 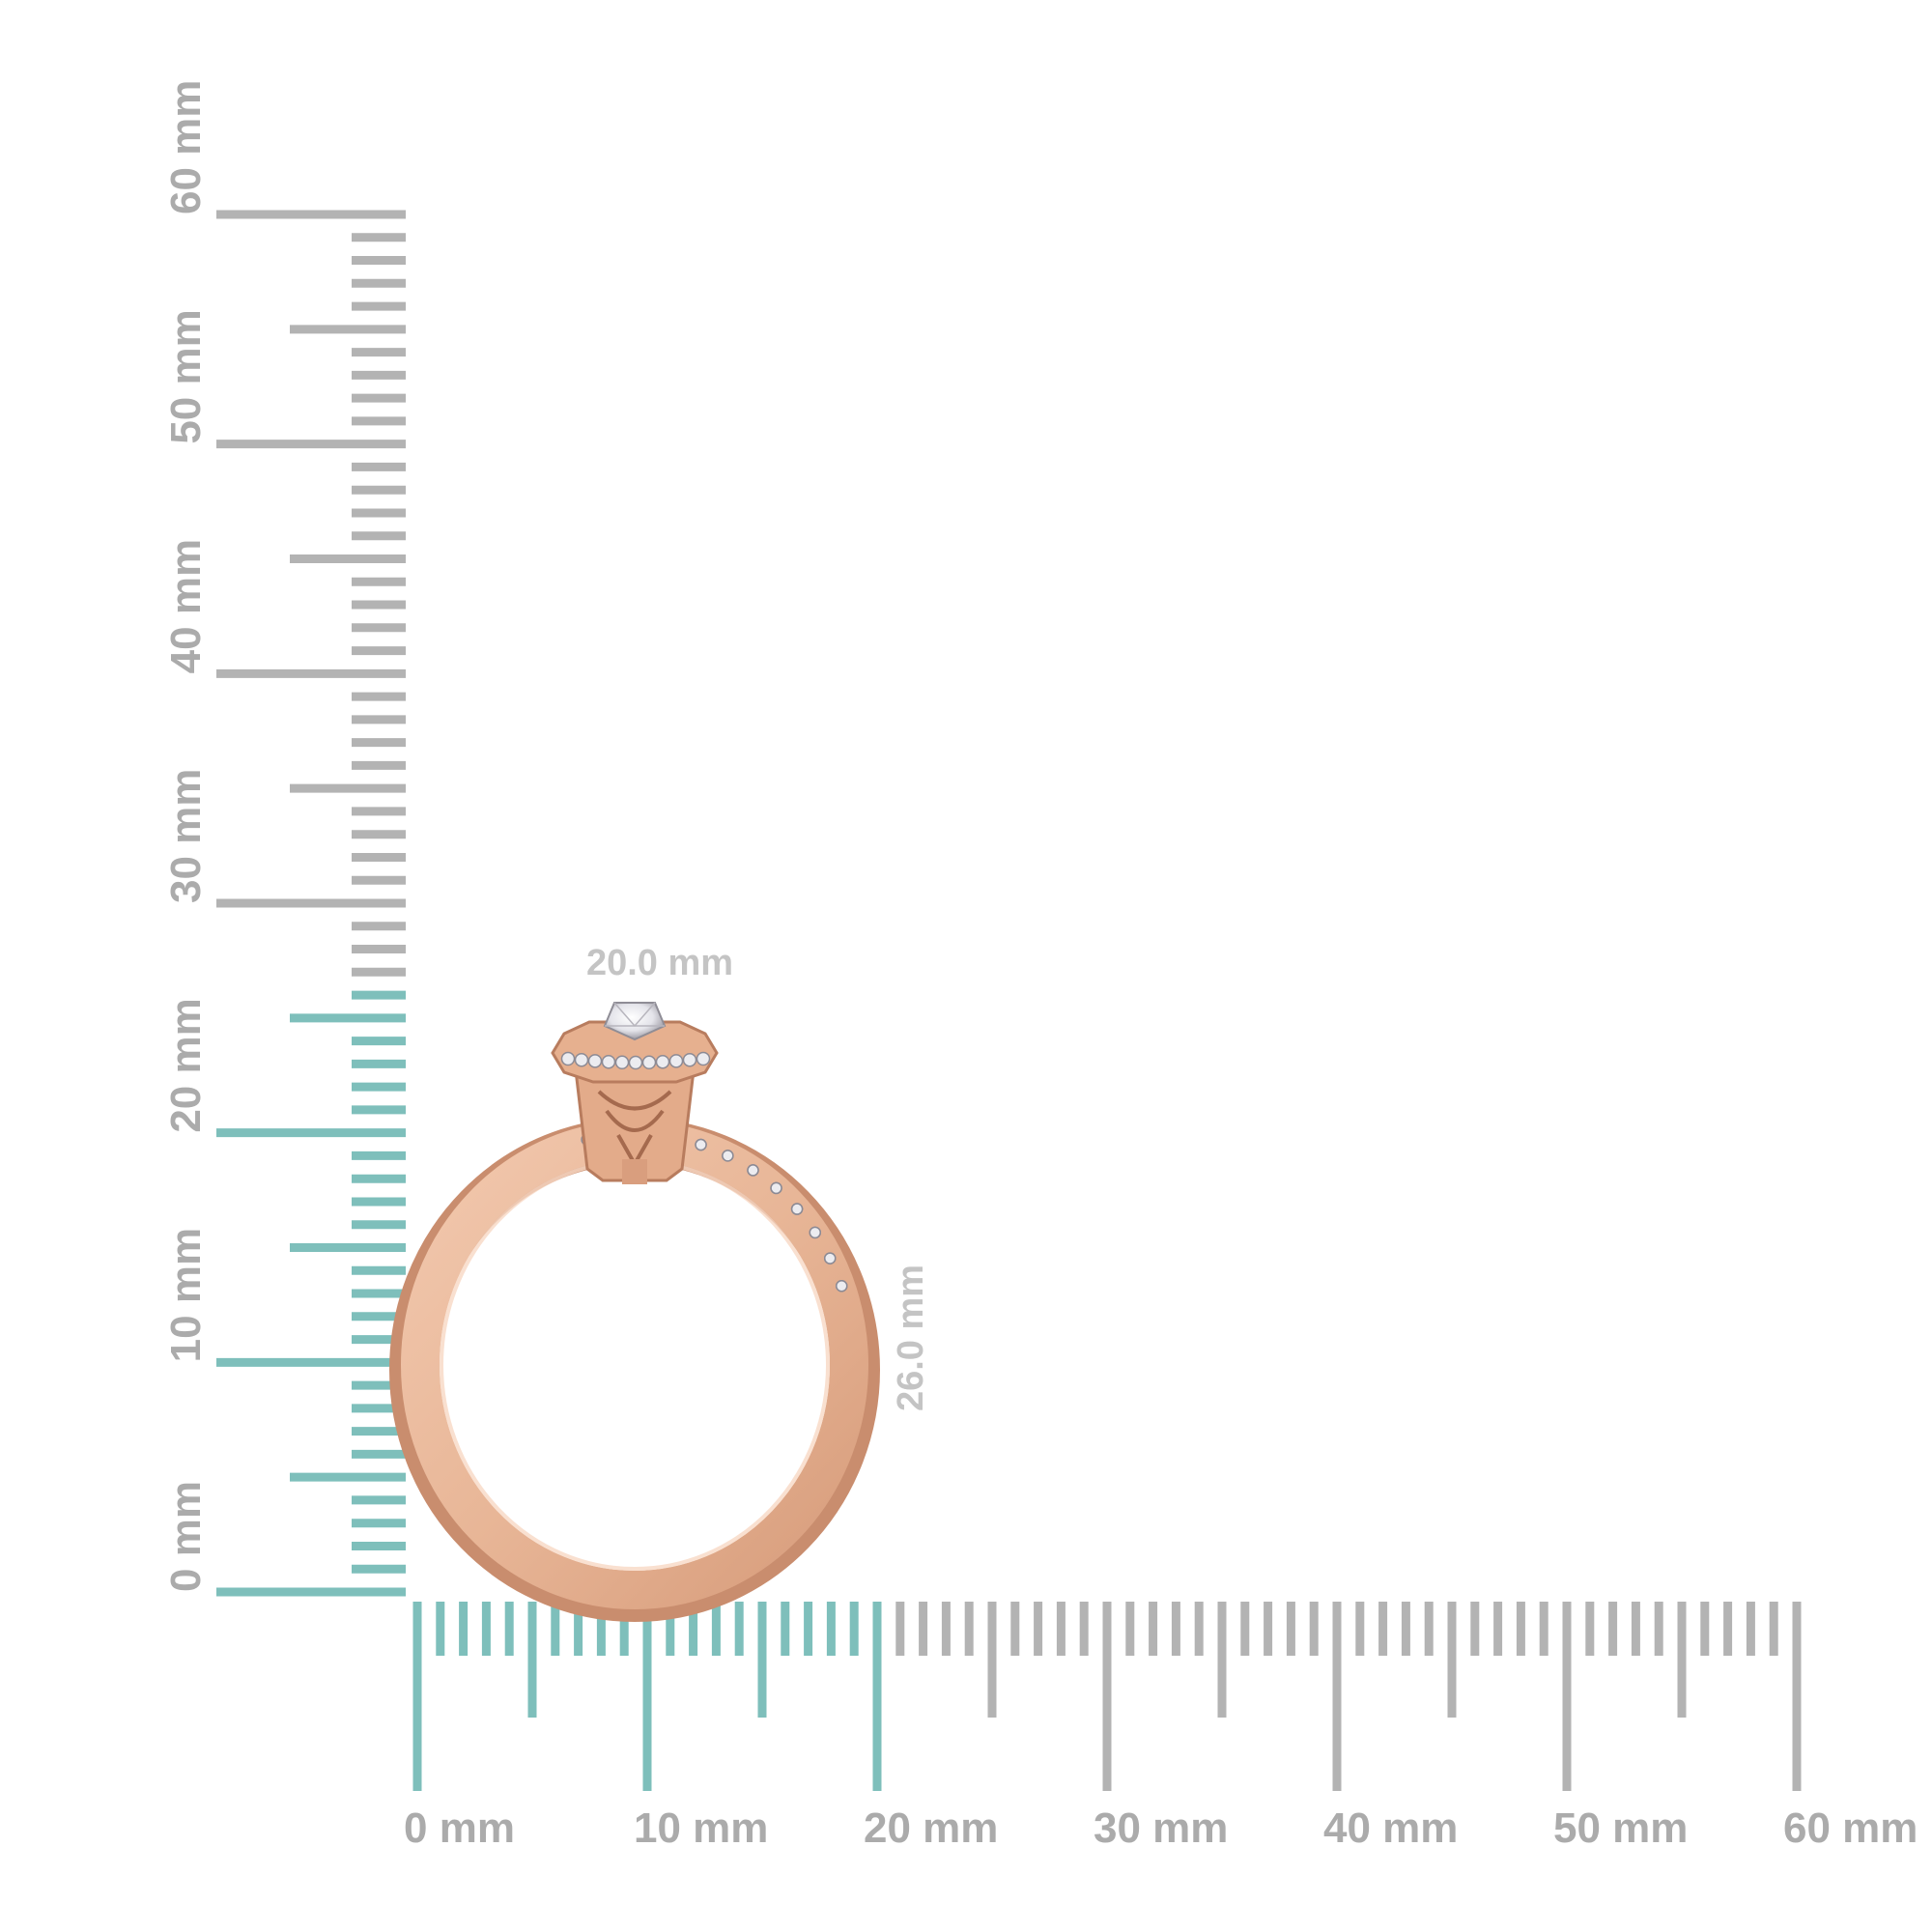 I want to click on horizontal-scale-label: 50 mm, so click(x=1620, y=1828).